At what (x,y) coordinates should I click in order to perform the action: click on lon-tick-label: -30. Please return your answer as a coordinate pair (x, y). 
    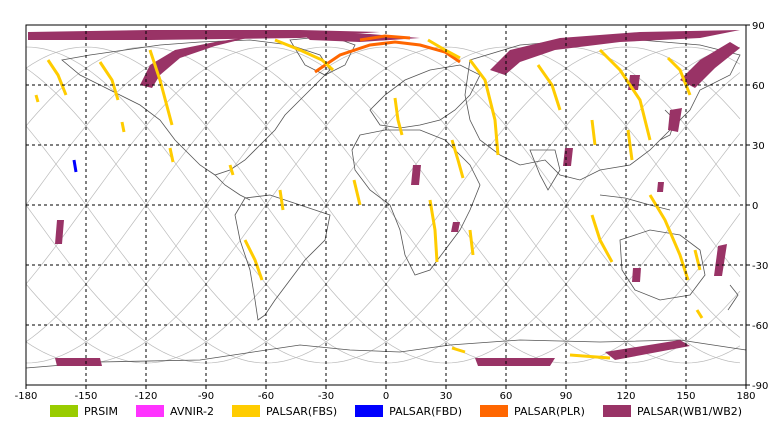
    Looking at the image, I should click on (326, 396).